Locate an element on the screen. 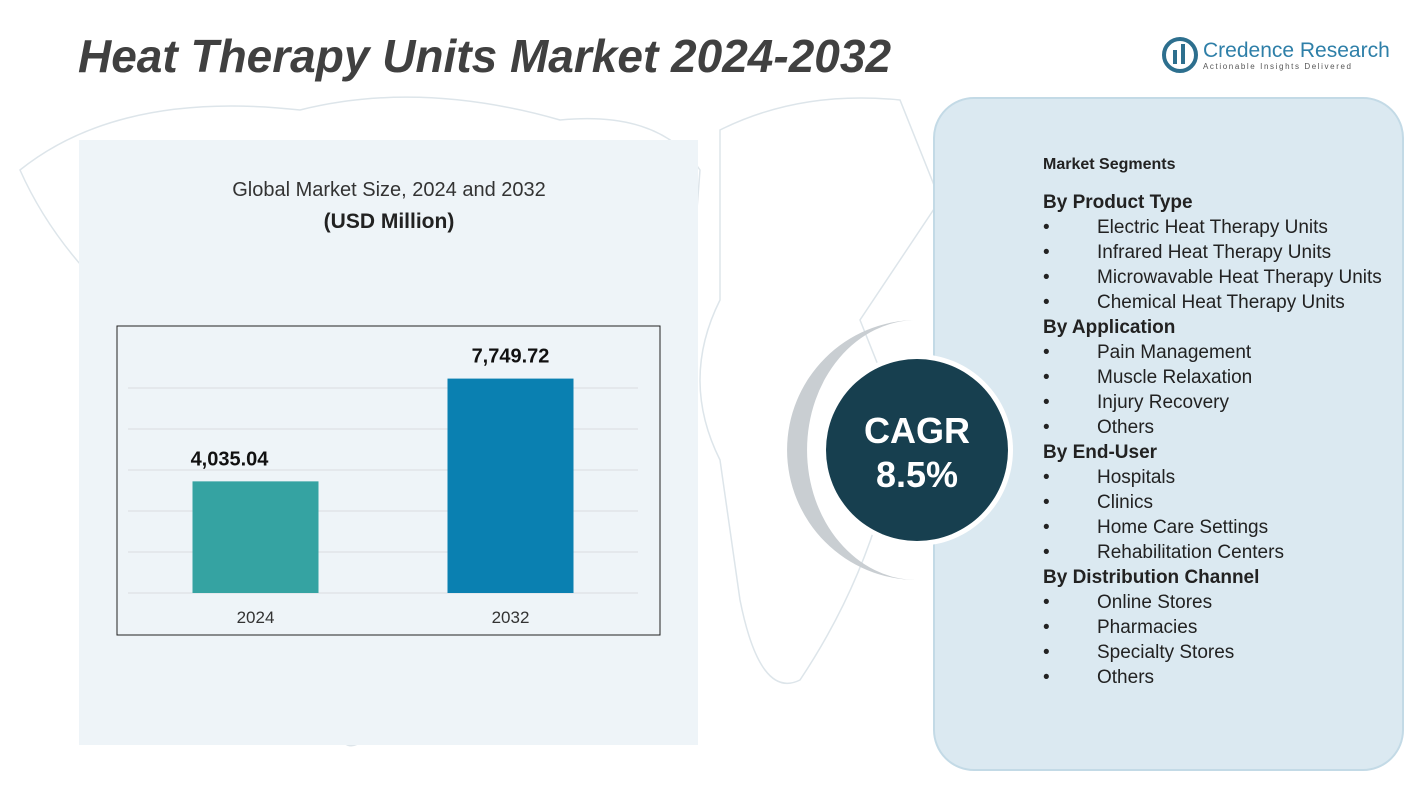 The height and width of the screenshot is (804, 1428). cagr-value: 8.5% is located at coordinates (917, 474).